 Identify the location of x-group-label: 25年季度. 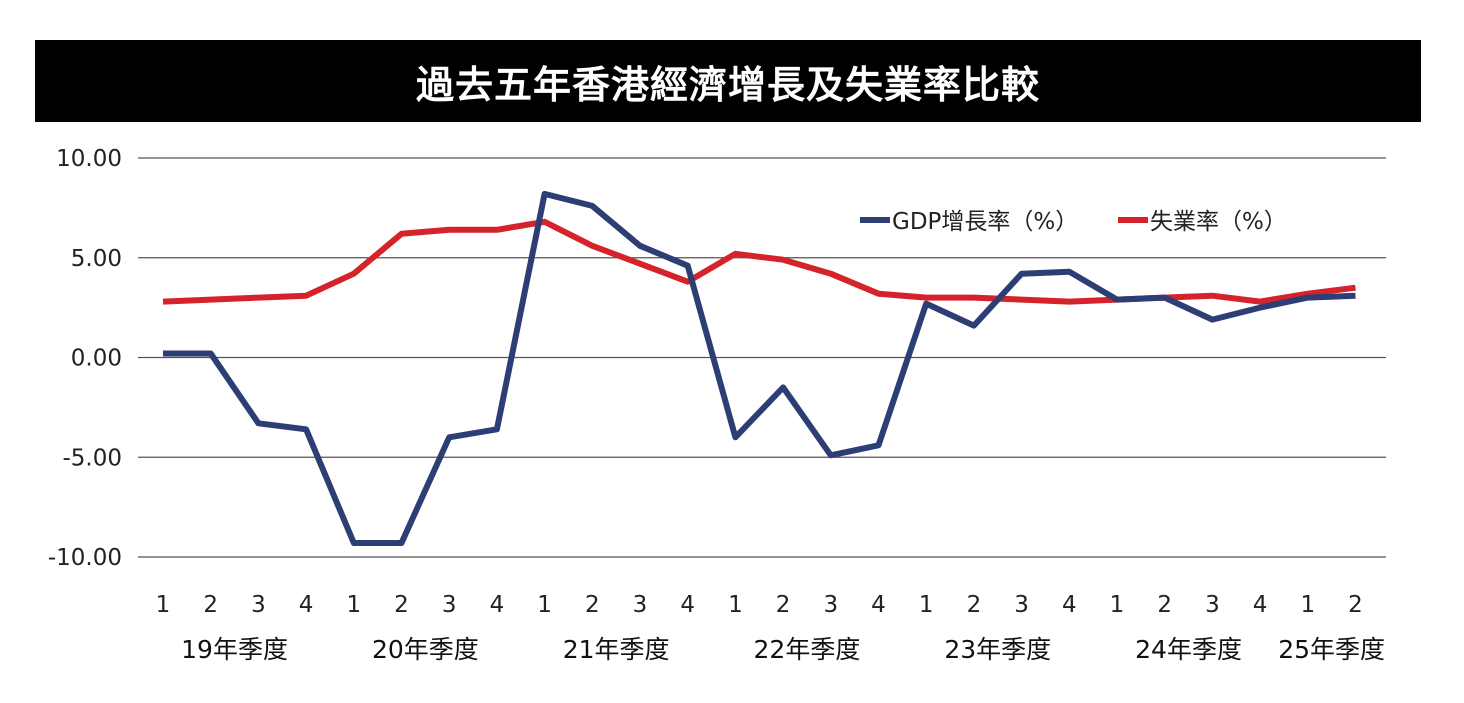
(1331, 649).